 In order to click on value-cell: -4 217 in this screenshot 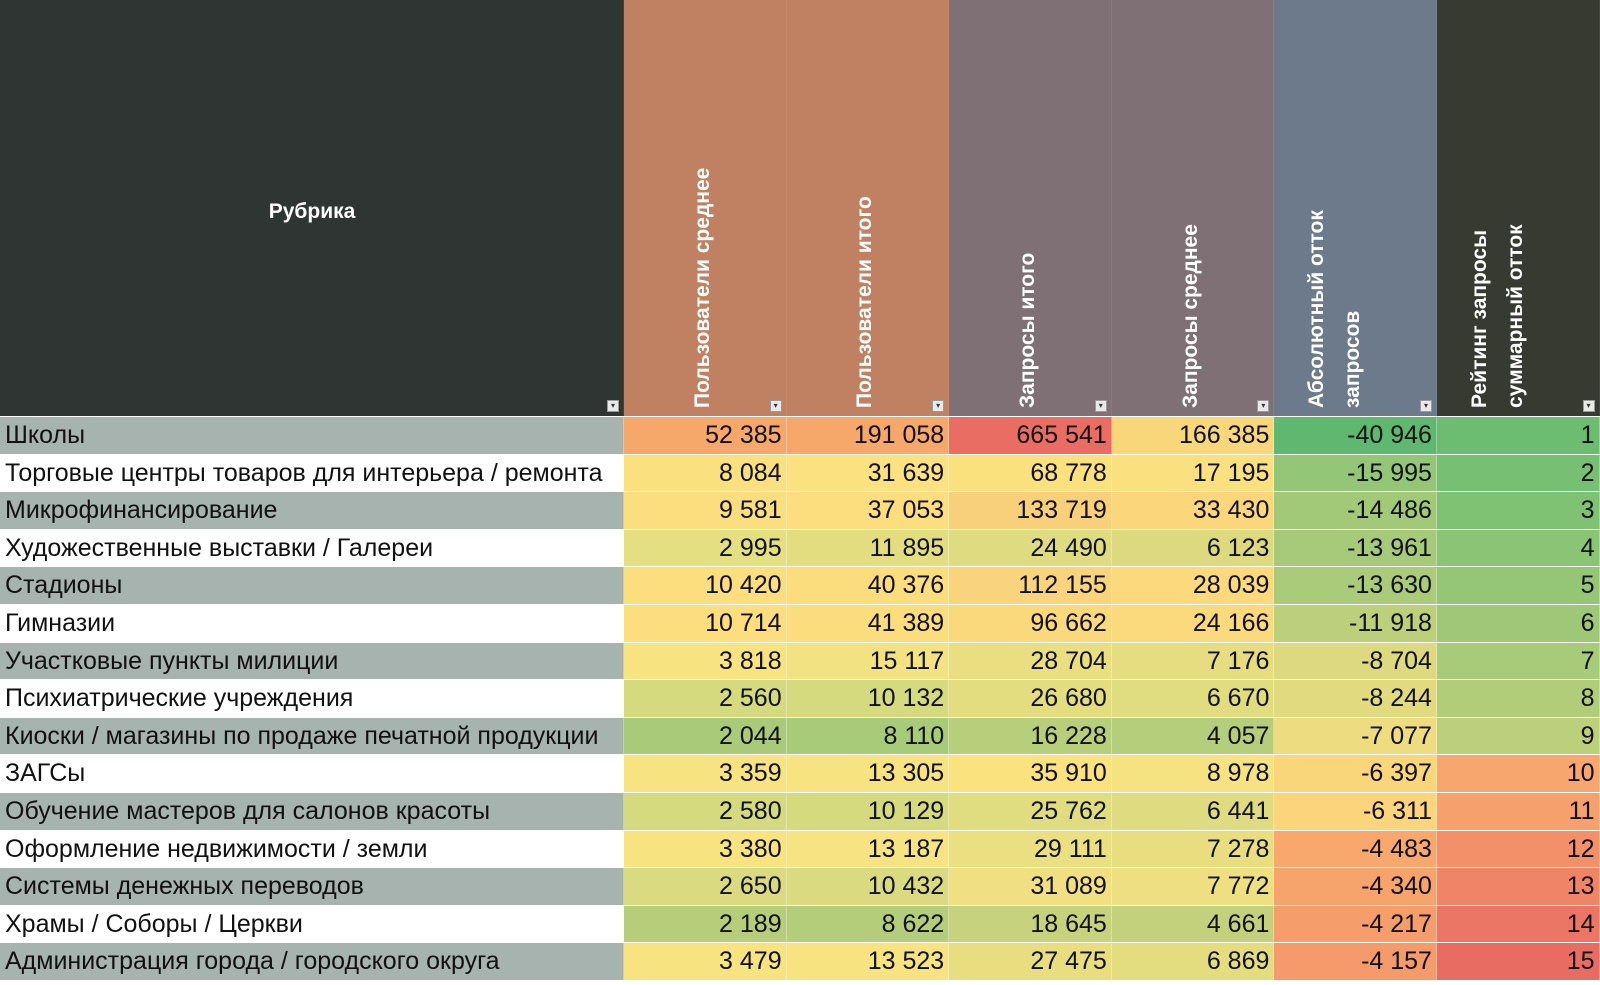, I will do `click(1355, 924)`.